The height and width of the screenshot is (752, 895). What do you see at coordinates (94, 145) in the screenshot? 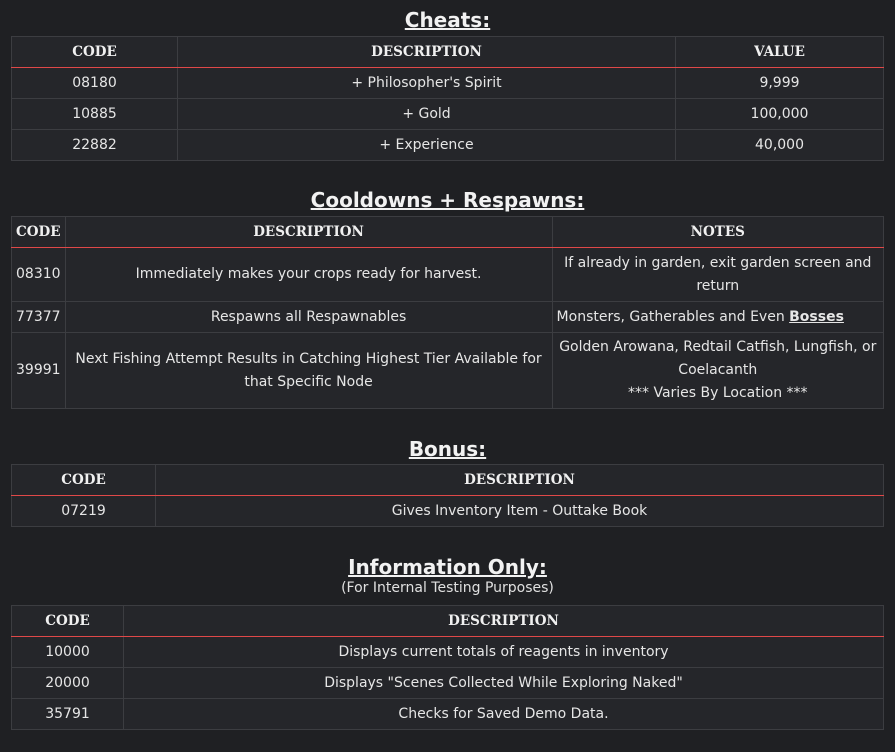
I see `code: 22882` at bounding box center [94, 145].